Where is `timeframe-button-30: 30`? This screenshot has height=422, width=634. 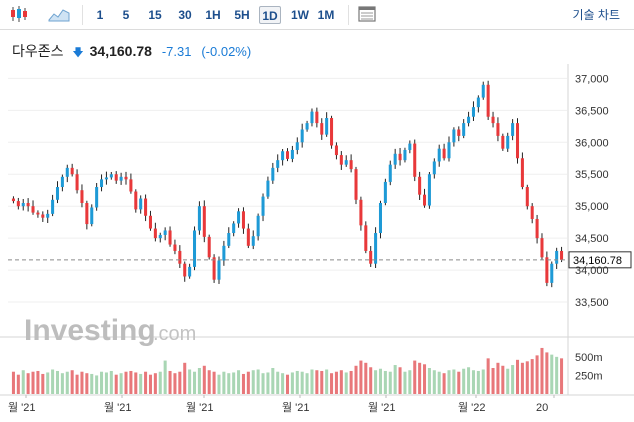 timeframe-button-30: 30 is located at coordinates (185, 15).